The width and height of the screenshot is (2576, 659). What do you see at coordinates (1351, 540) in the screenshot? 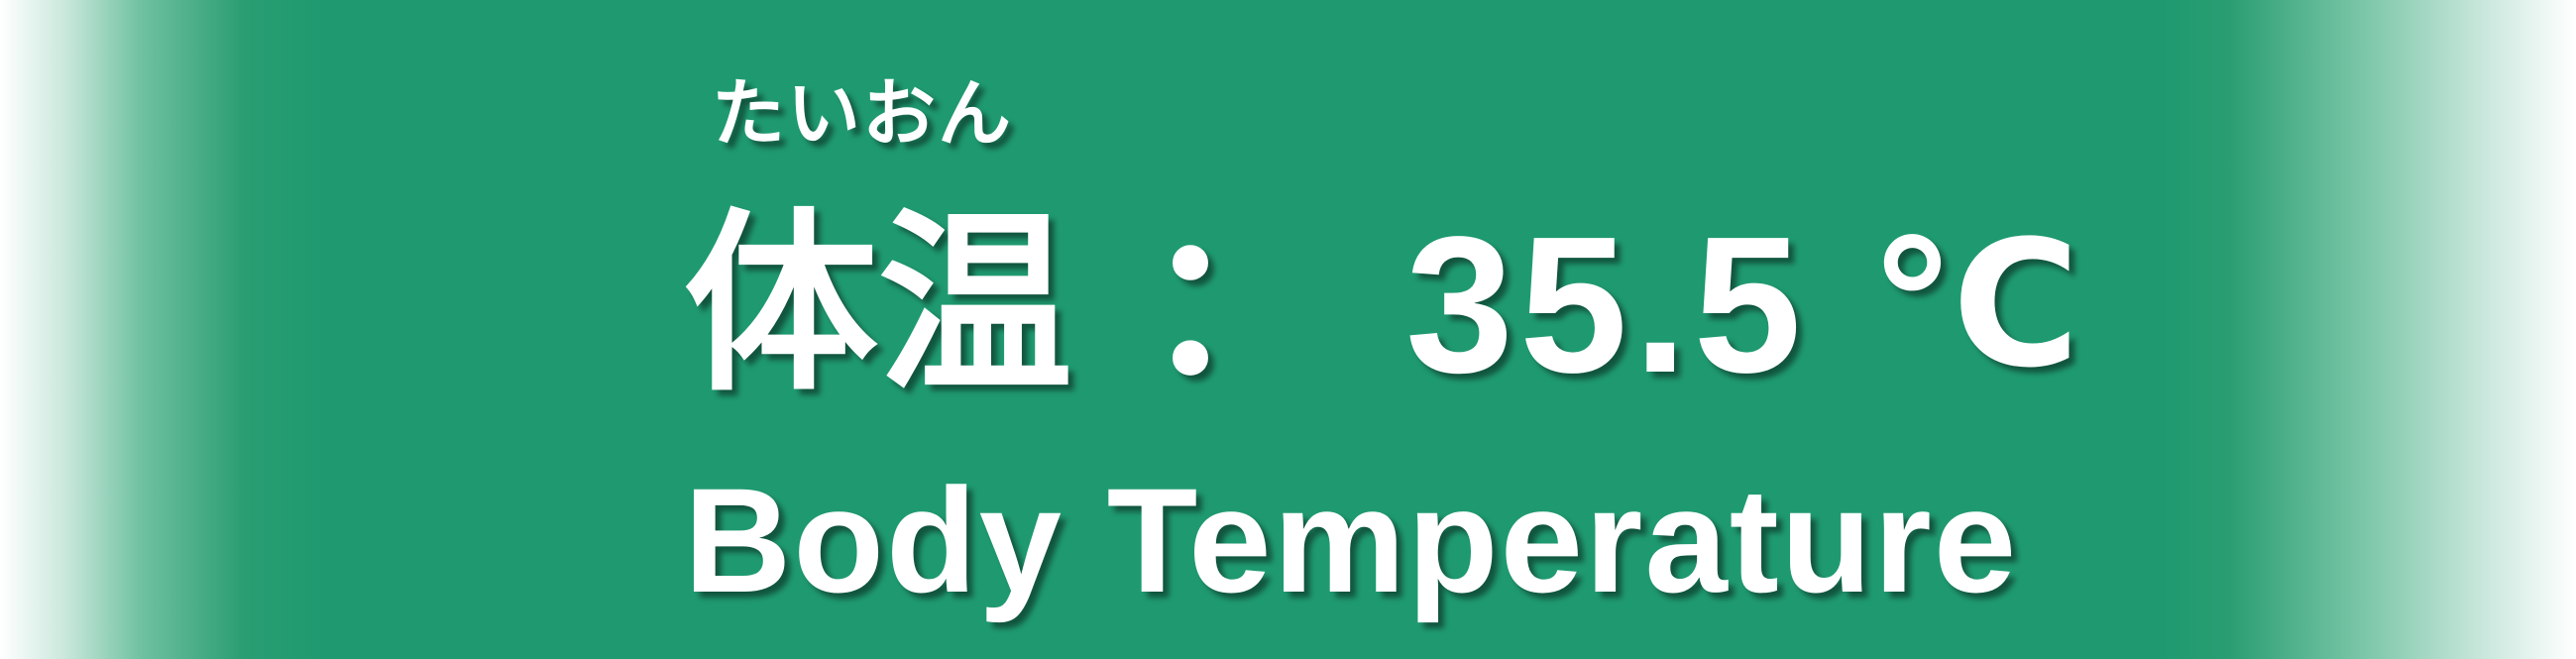
I see `english-label: Body Temperature` at bounding box center [1351, 540].